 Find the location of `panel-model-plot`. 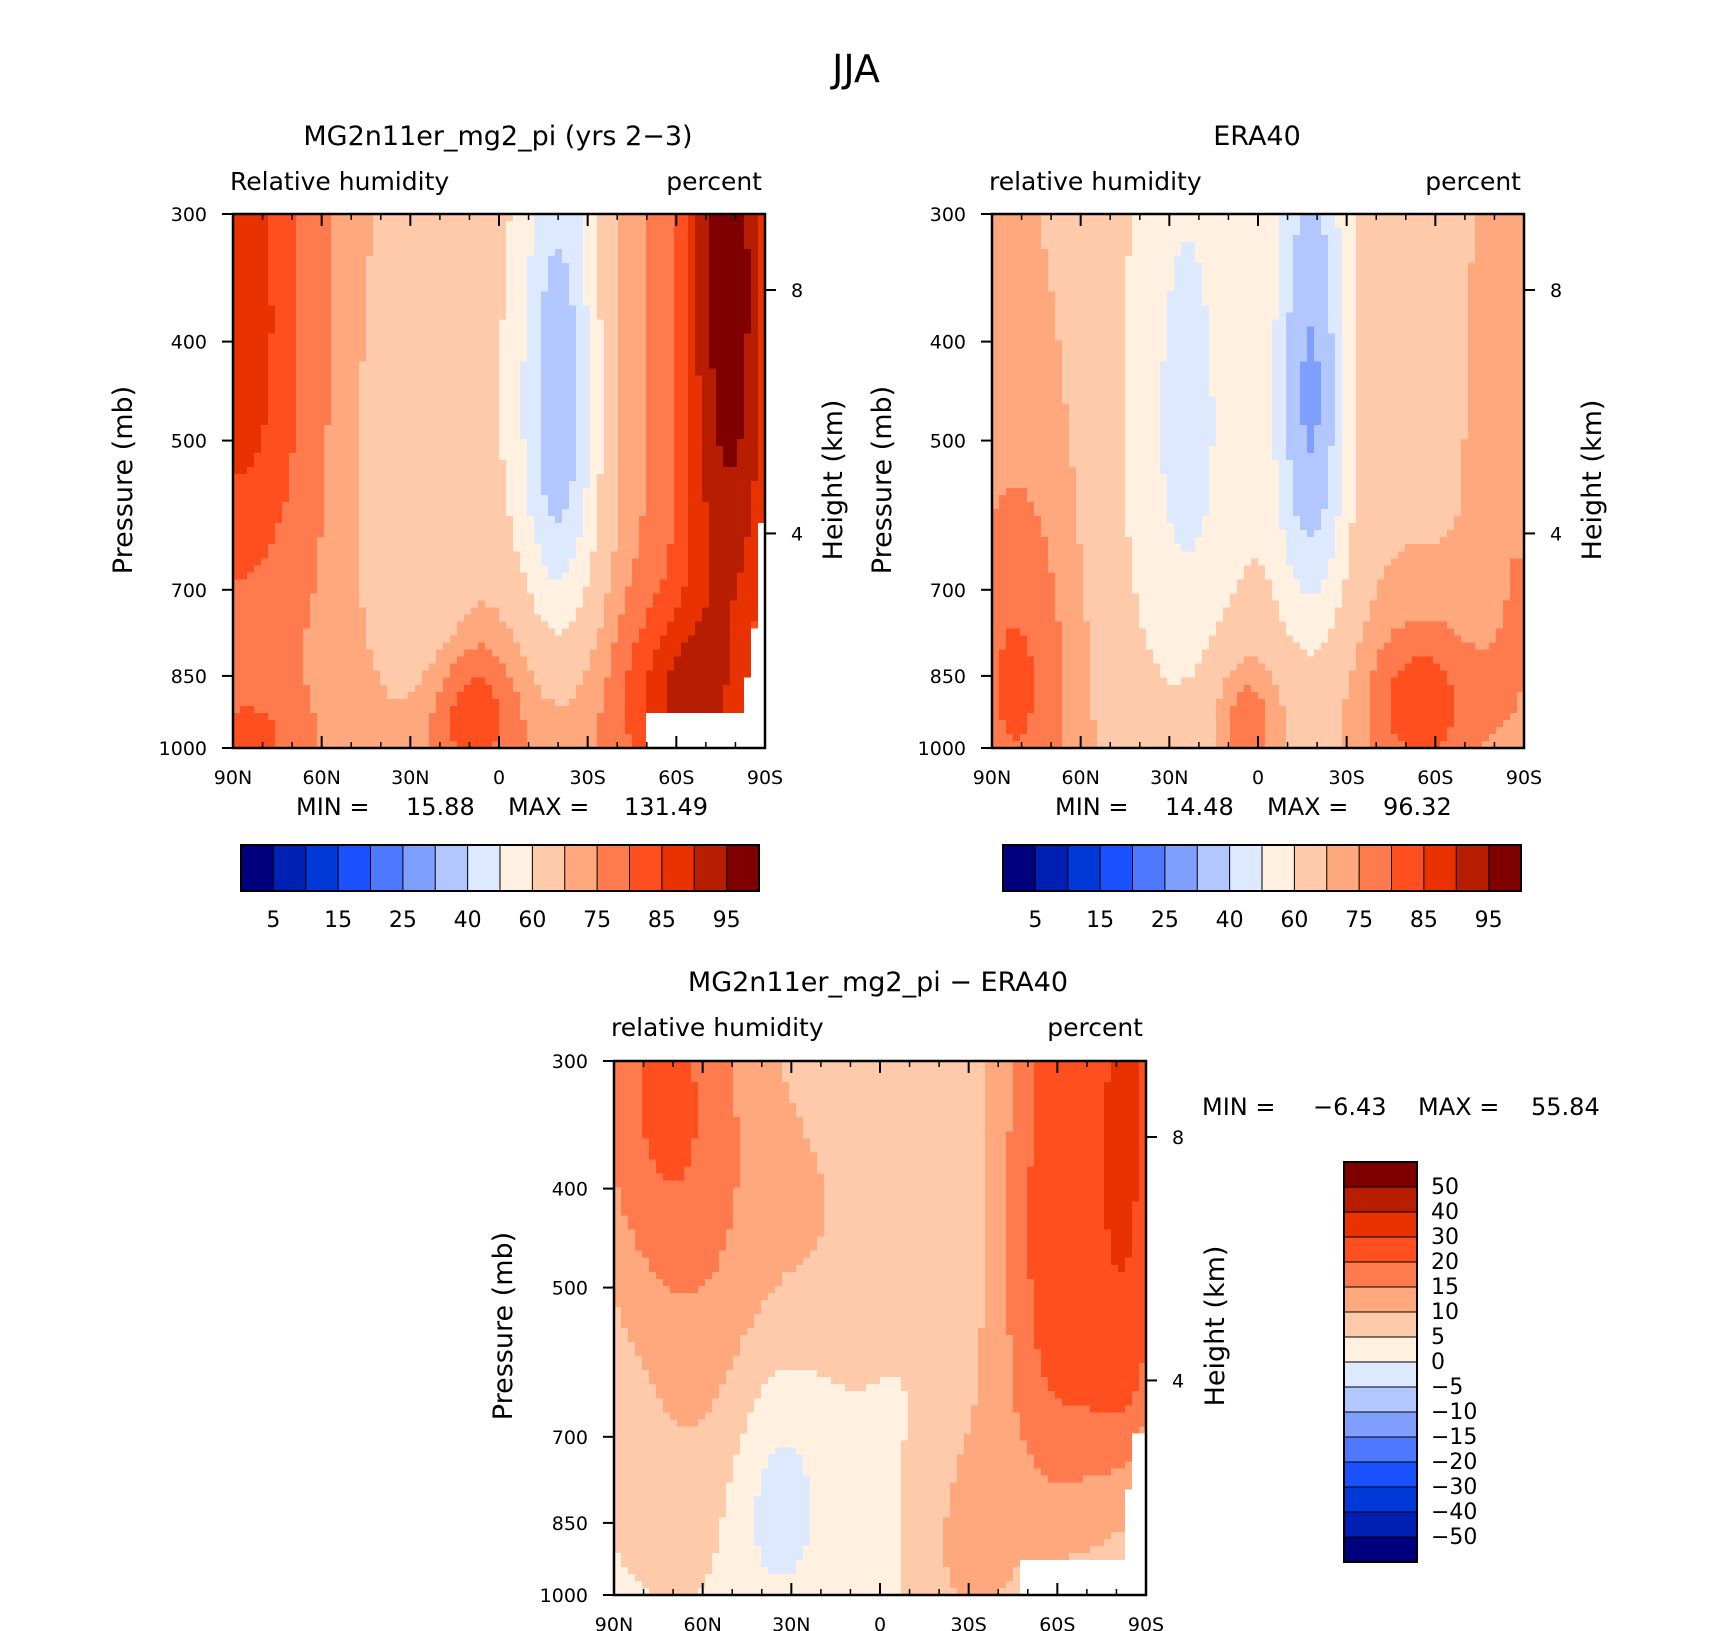

panel-model-plot is located at coordinates (499, 481).